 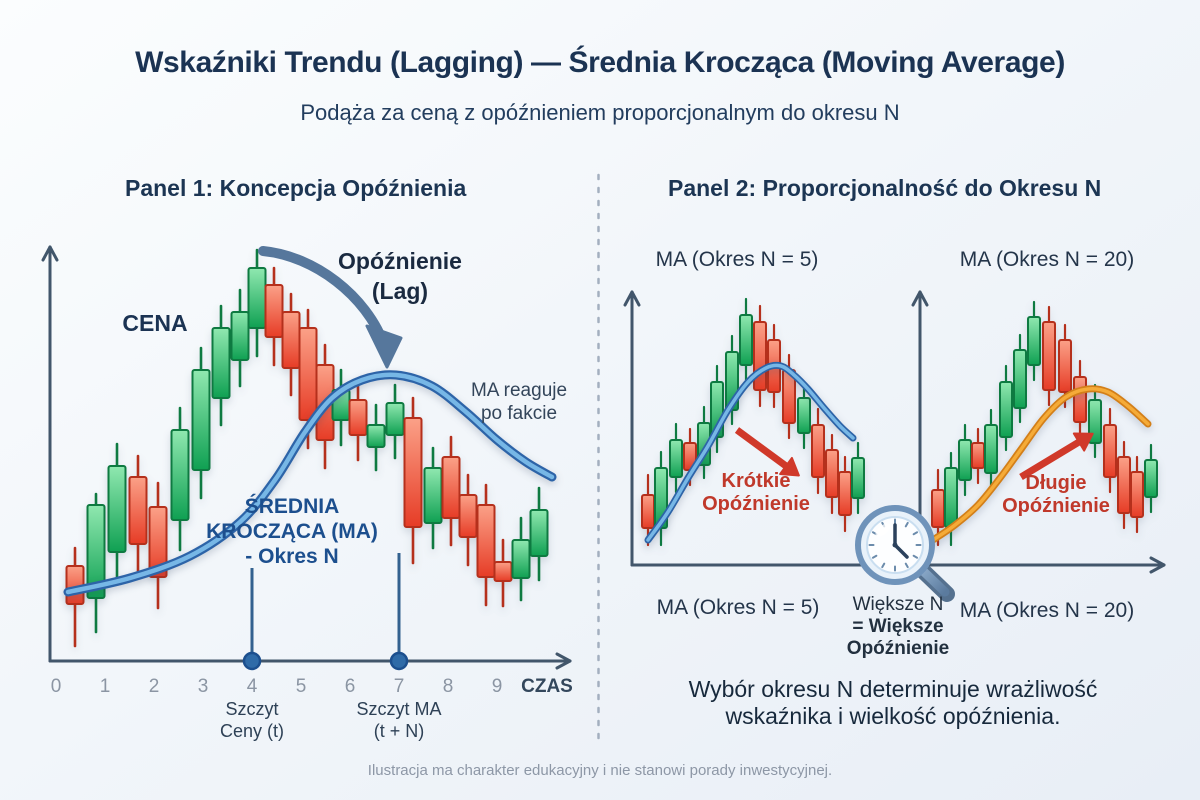 I want to click on tick-label: 3, so click(x=203, y=686).